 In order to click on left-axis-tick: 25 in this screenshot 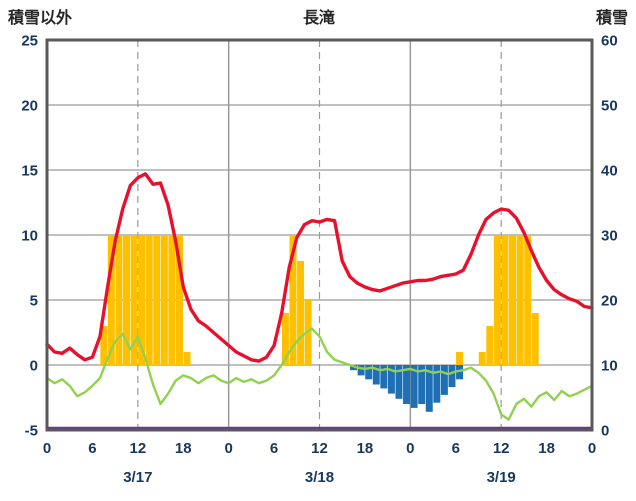, I will do `click(29, 41)`.